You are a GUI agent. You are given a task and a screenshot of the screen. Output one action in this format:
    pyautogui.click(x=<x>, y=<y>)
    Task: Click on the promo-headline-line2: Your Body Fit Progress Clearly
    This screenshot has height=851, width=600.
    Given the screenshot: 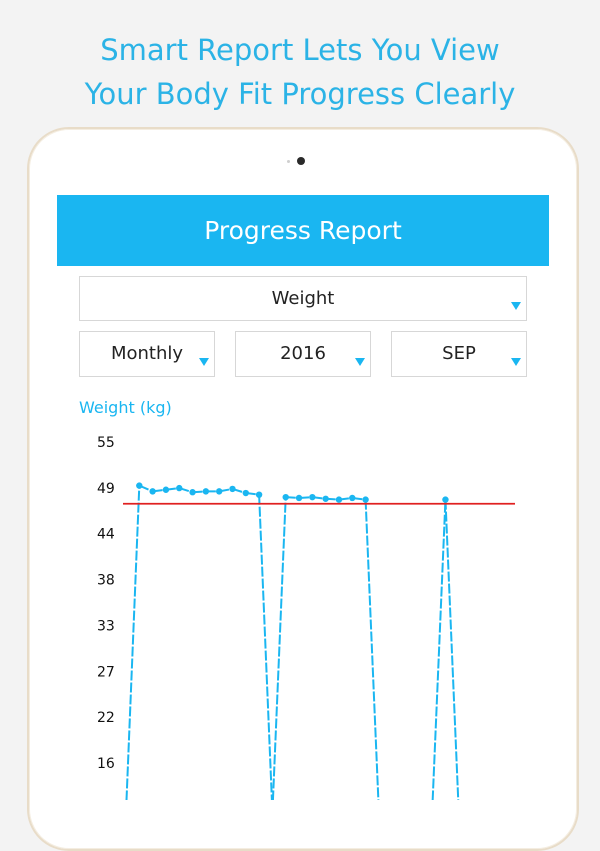 What is the action you would take?
    pyautogui.click(x=300, y=94)
    